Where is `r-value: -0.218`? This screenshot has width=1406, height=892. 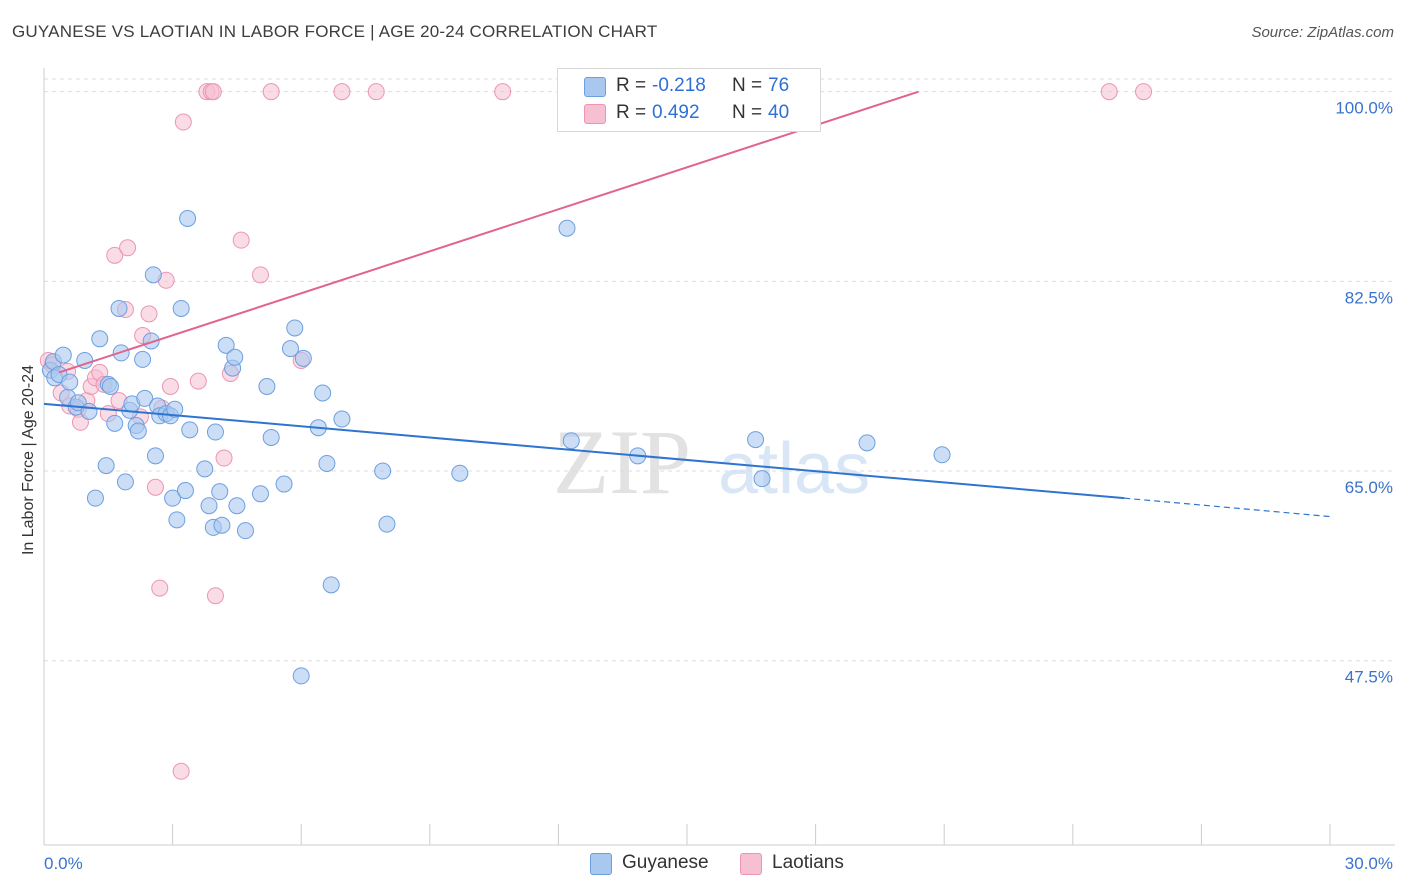
r-value: -0.218 is located at coordinates (679, 85).